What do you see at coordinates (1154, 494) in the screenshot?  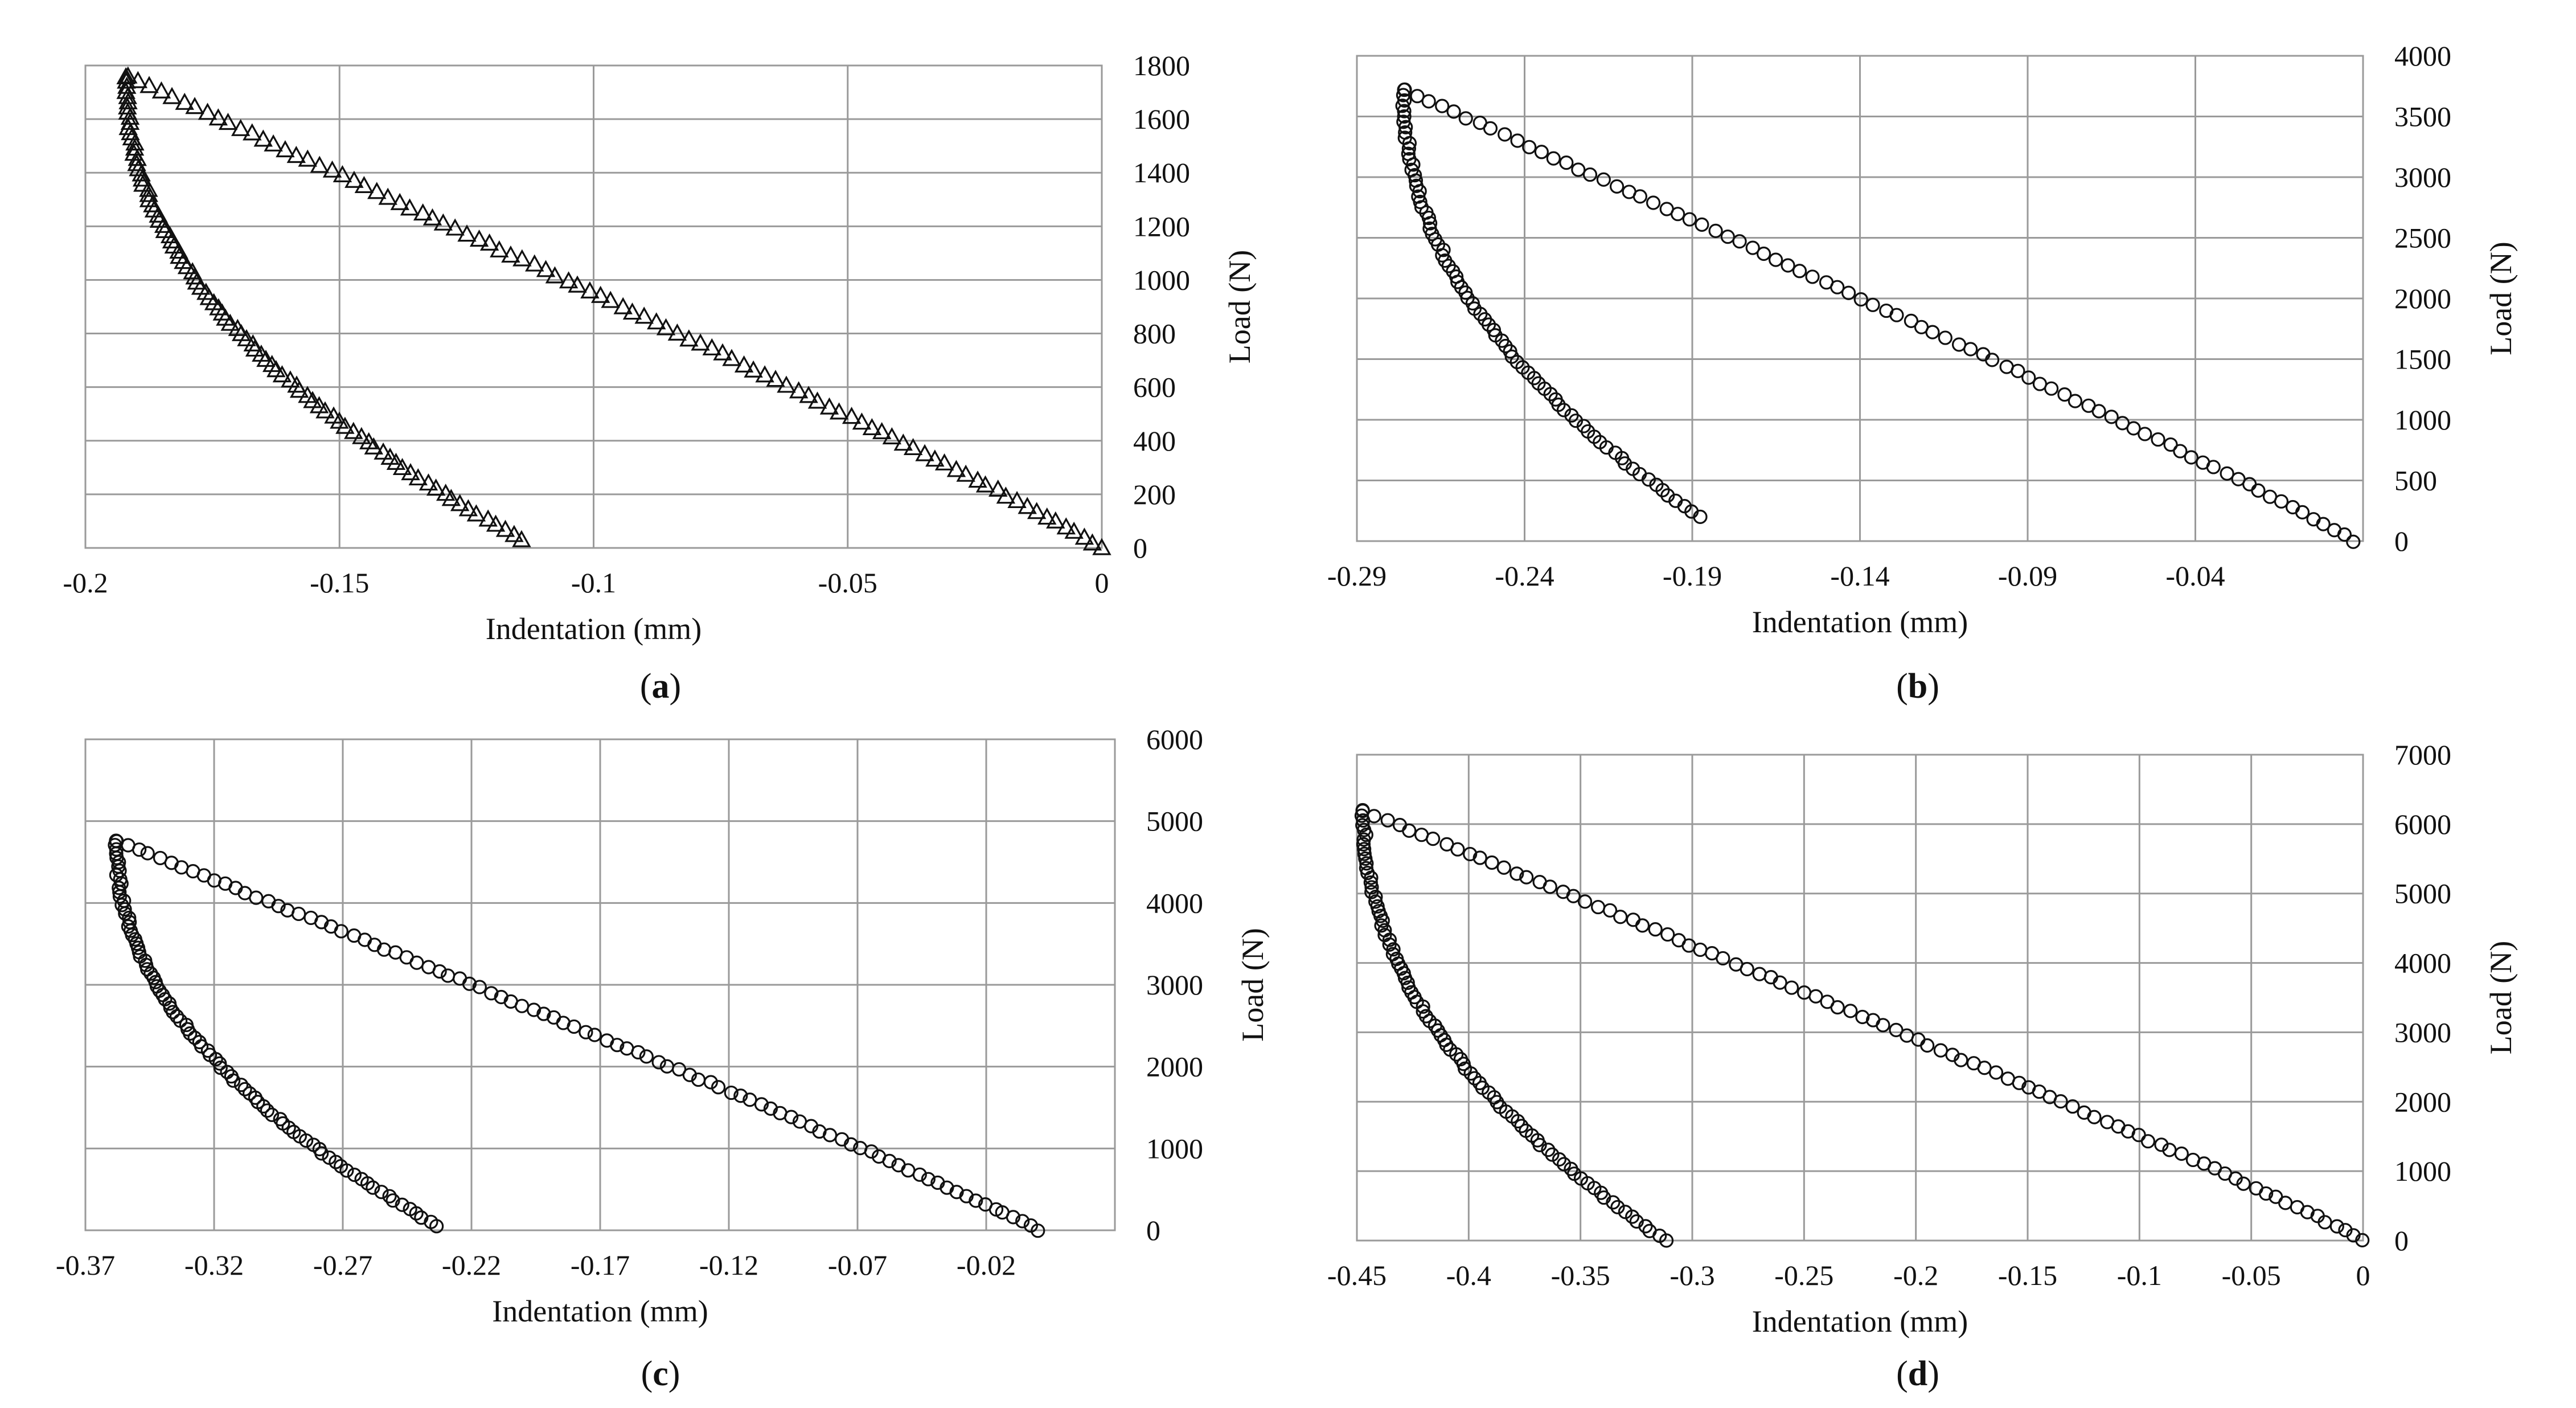 I see `y-tick-label: 200` at bounding box center [1154, 494].